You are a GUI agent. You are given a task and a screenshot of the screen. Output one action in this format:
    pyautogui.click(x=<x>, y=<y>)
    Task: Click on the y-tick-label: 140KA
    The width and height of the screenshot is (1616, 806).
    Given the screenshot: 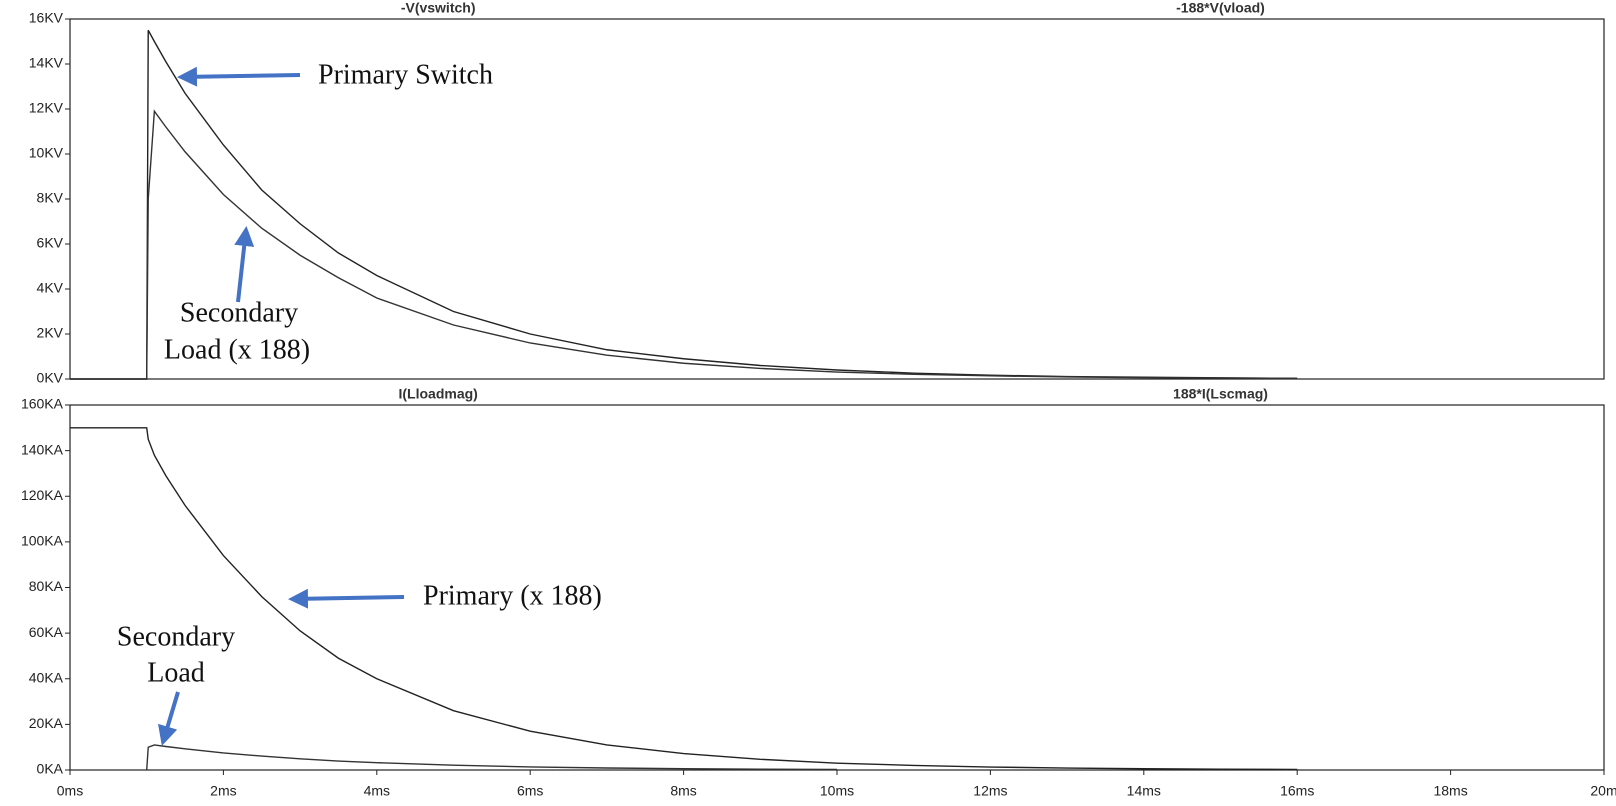 What is the action you would take?
    pyautogui.click(x=42, y=449)
    